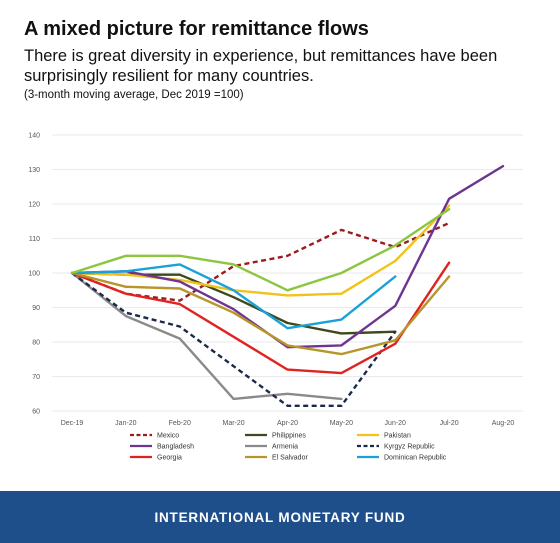 This screenshot has height=543, width=560. What do you see at coordinates (449, 423) in the screenshot?
I see `x-tick-label: Jul-20` at bounding box center [449, 423].